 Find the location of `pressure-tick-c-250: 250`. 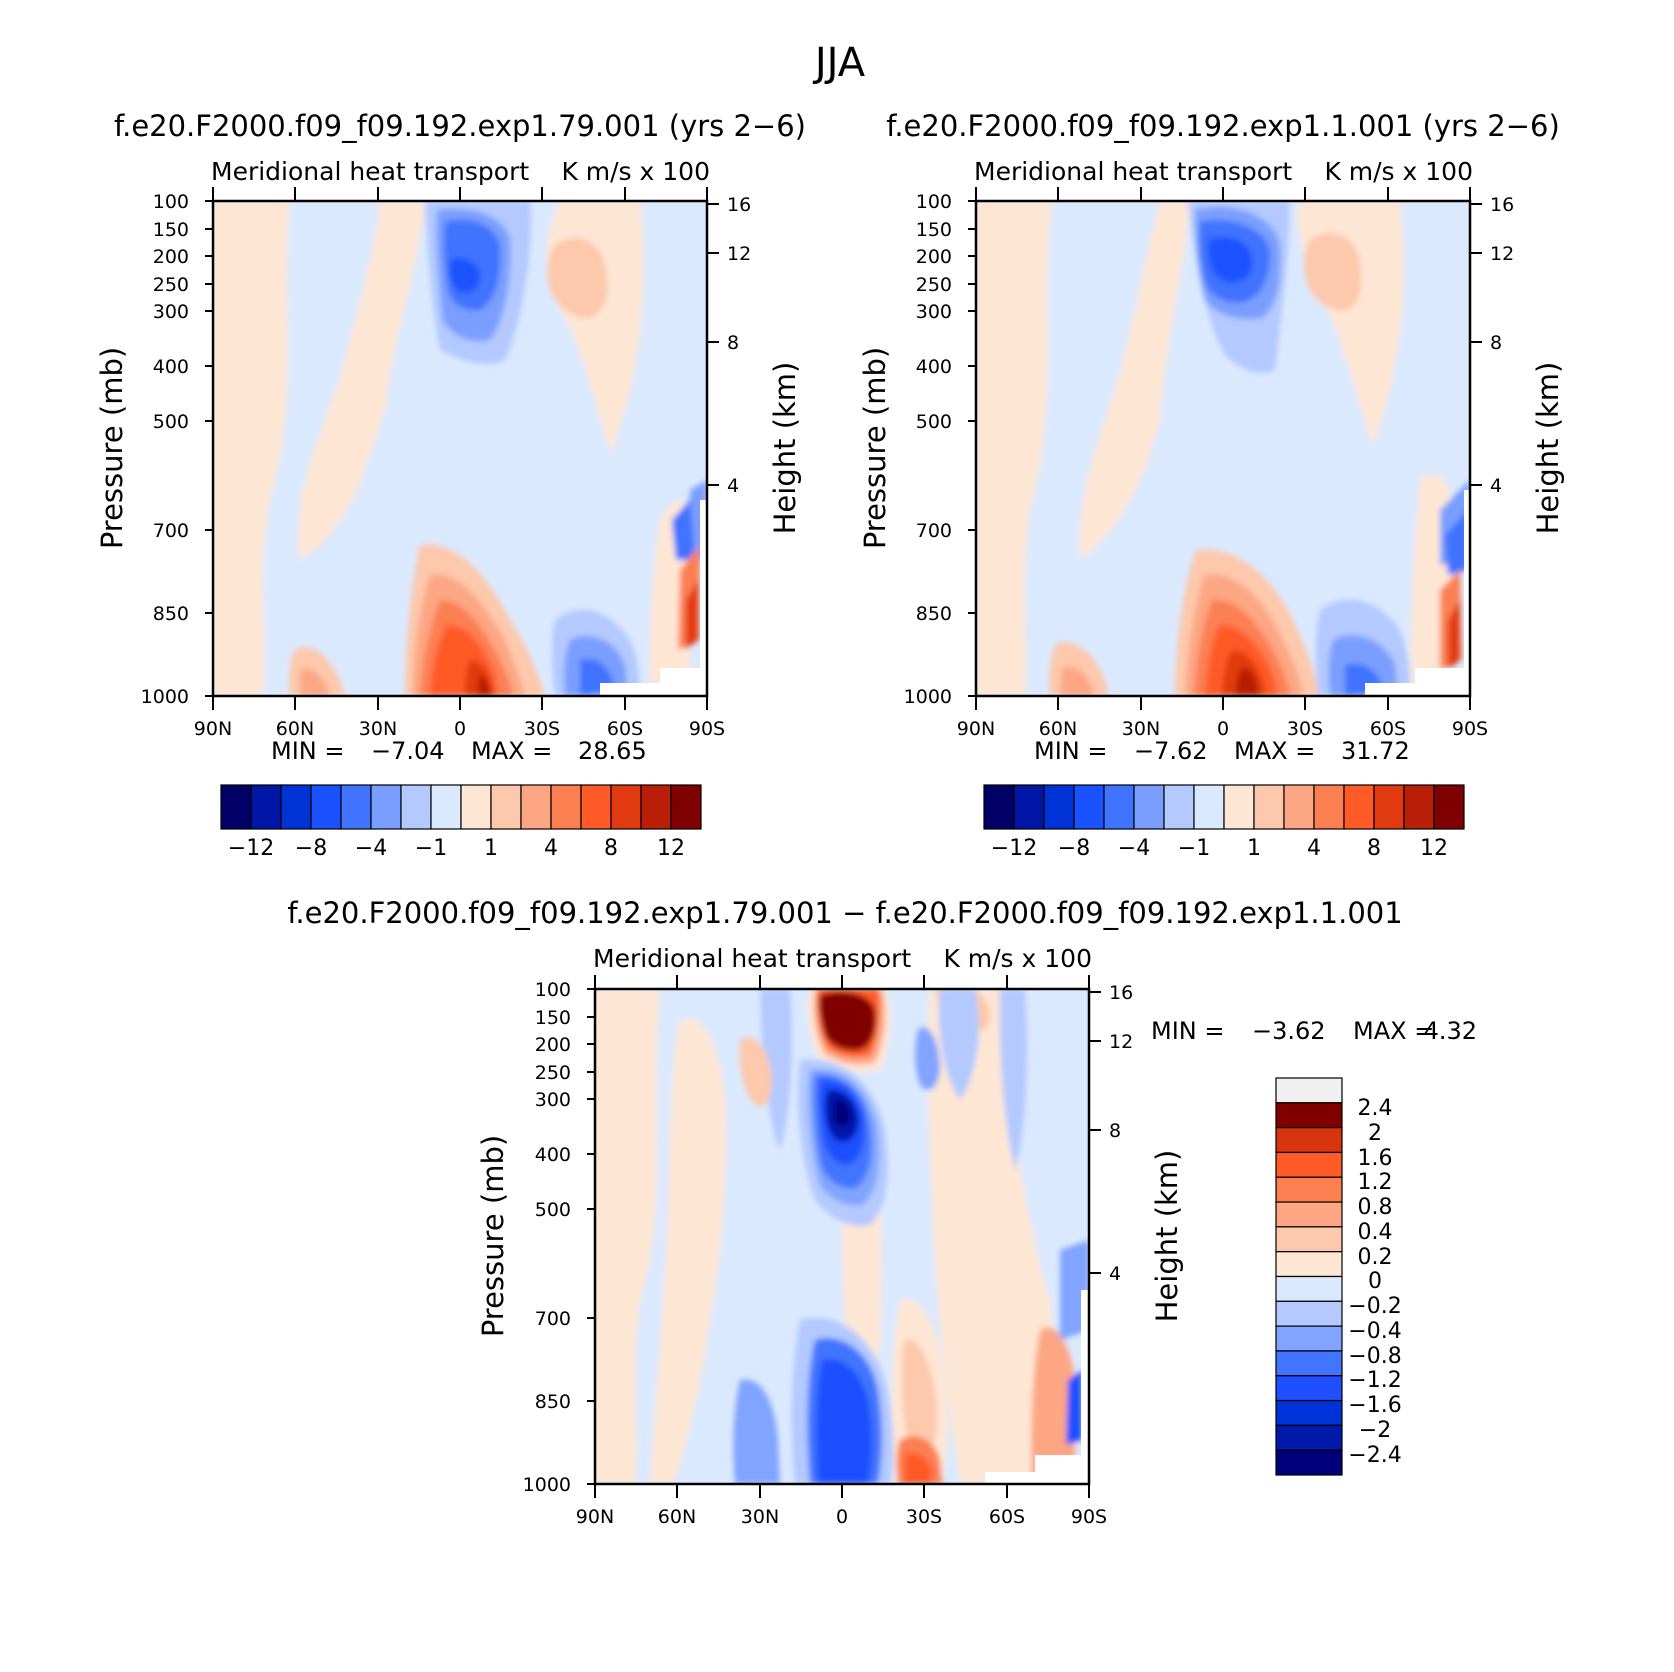

pressure-tick-c-250: 250 is located at coordinates (553, 1073).